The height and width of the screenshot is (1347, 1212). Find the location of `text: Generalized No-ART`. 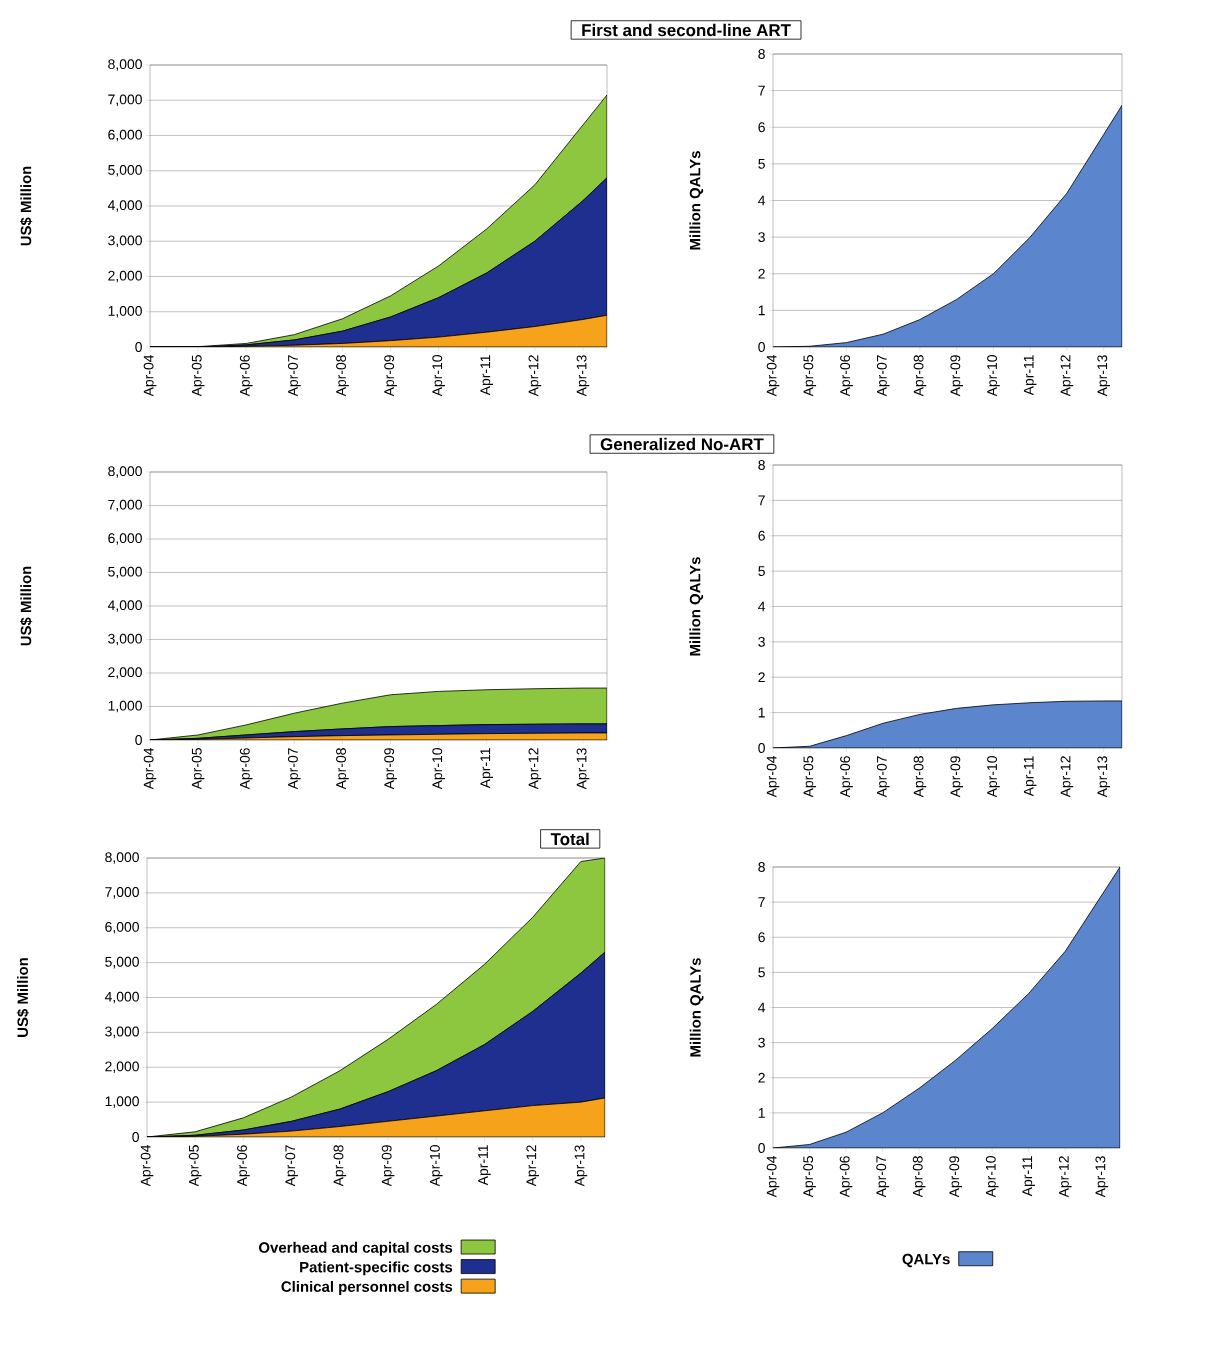

text: Generalized No-ART is located at coordinates (682, 444).